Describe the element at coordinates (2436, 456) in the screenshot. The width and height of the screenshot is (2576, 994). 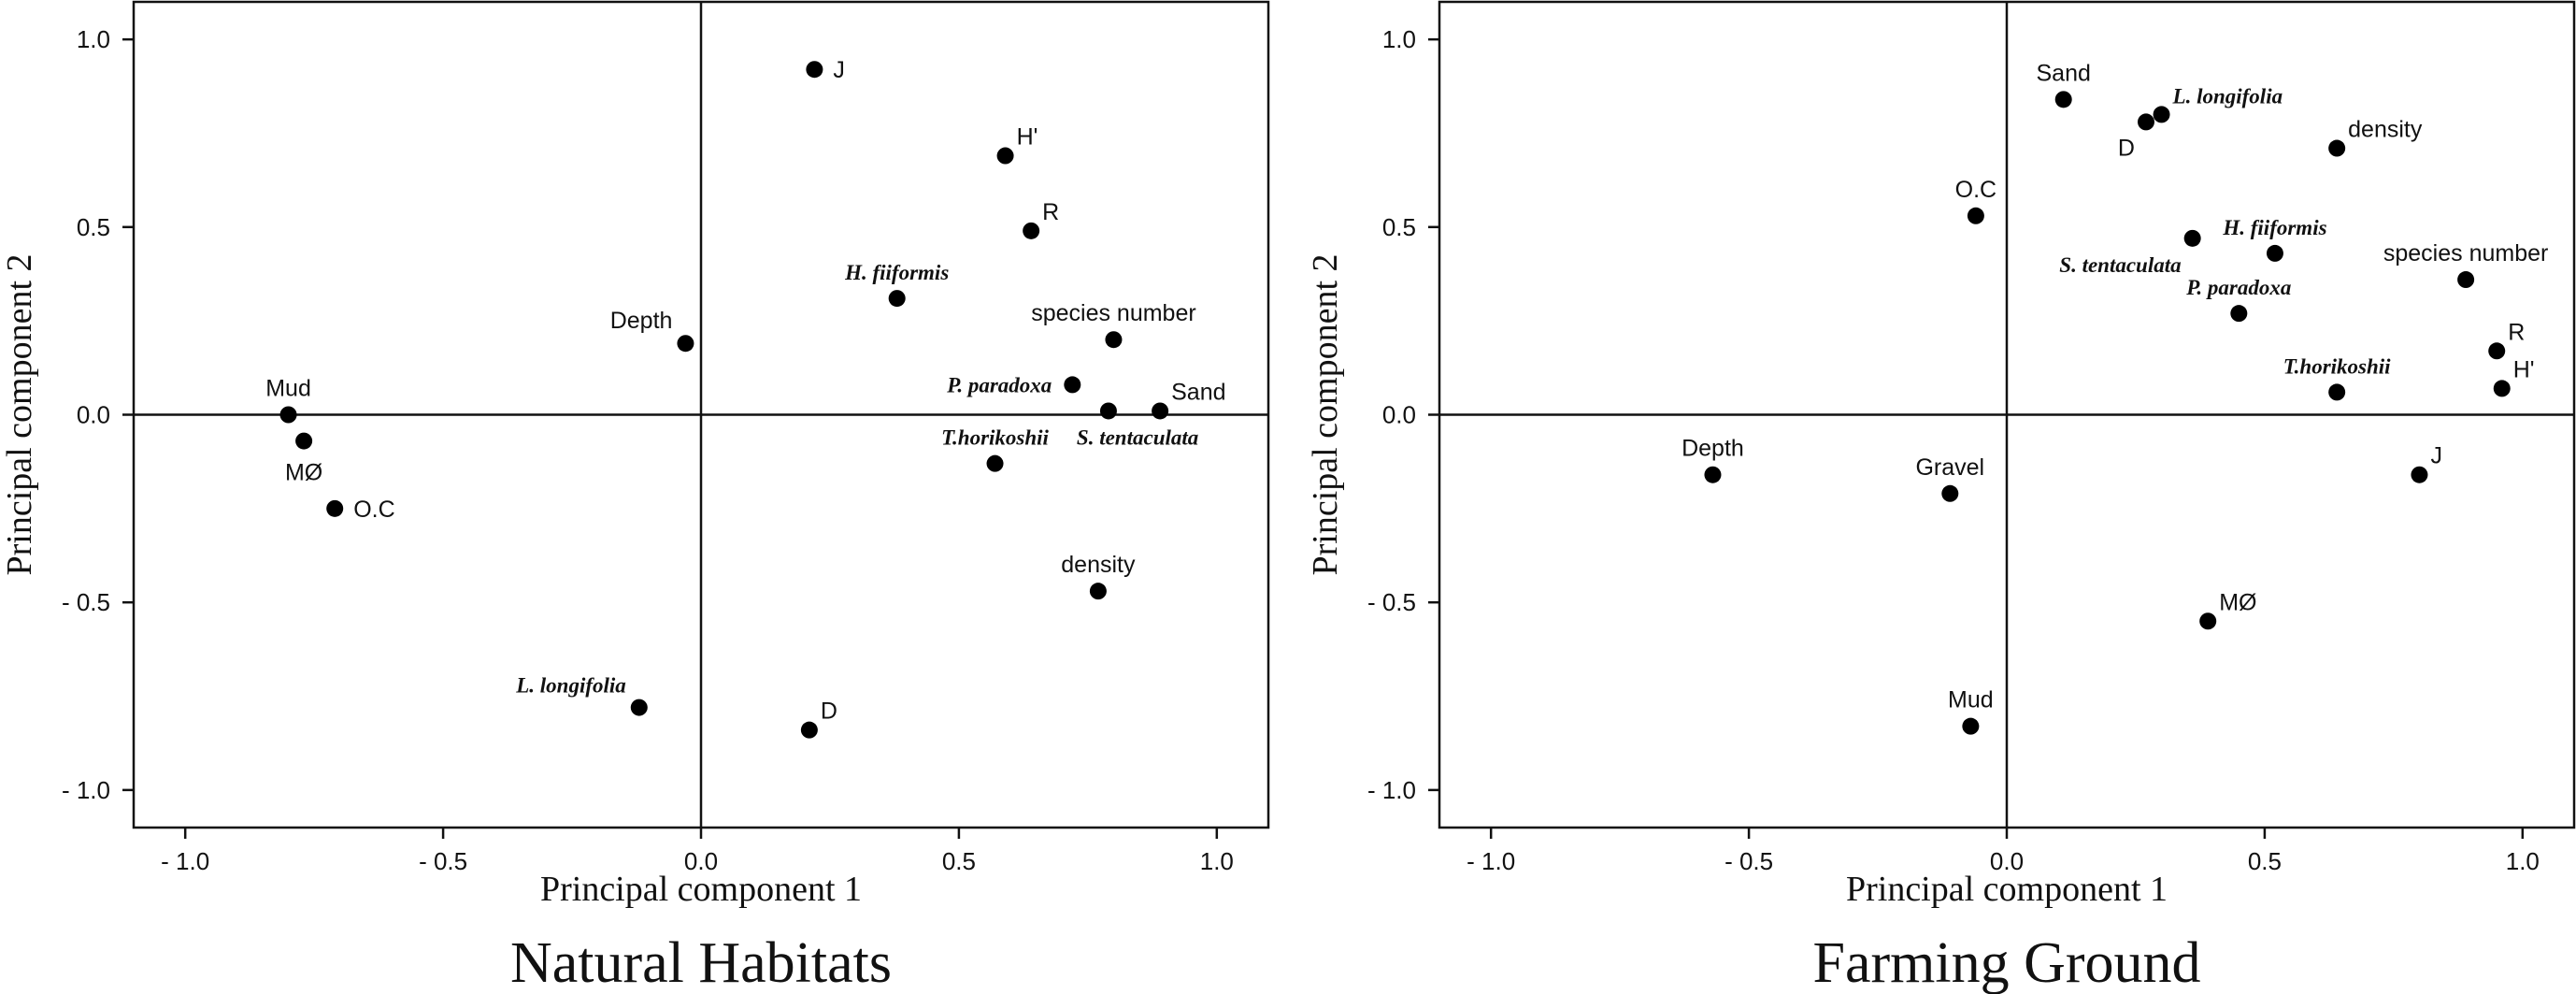
I see `point-label: J` at that location.